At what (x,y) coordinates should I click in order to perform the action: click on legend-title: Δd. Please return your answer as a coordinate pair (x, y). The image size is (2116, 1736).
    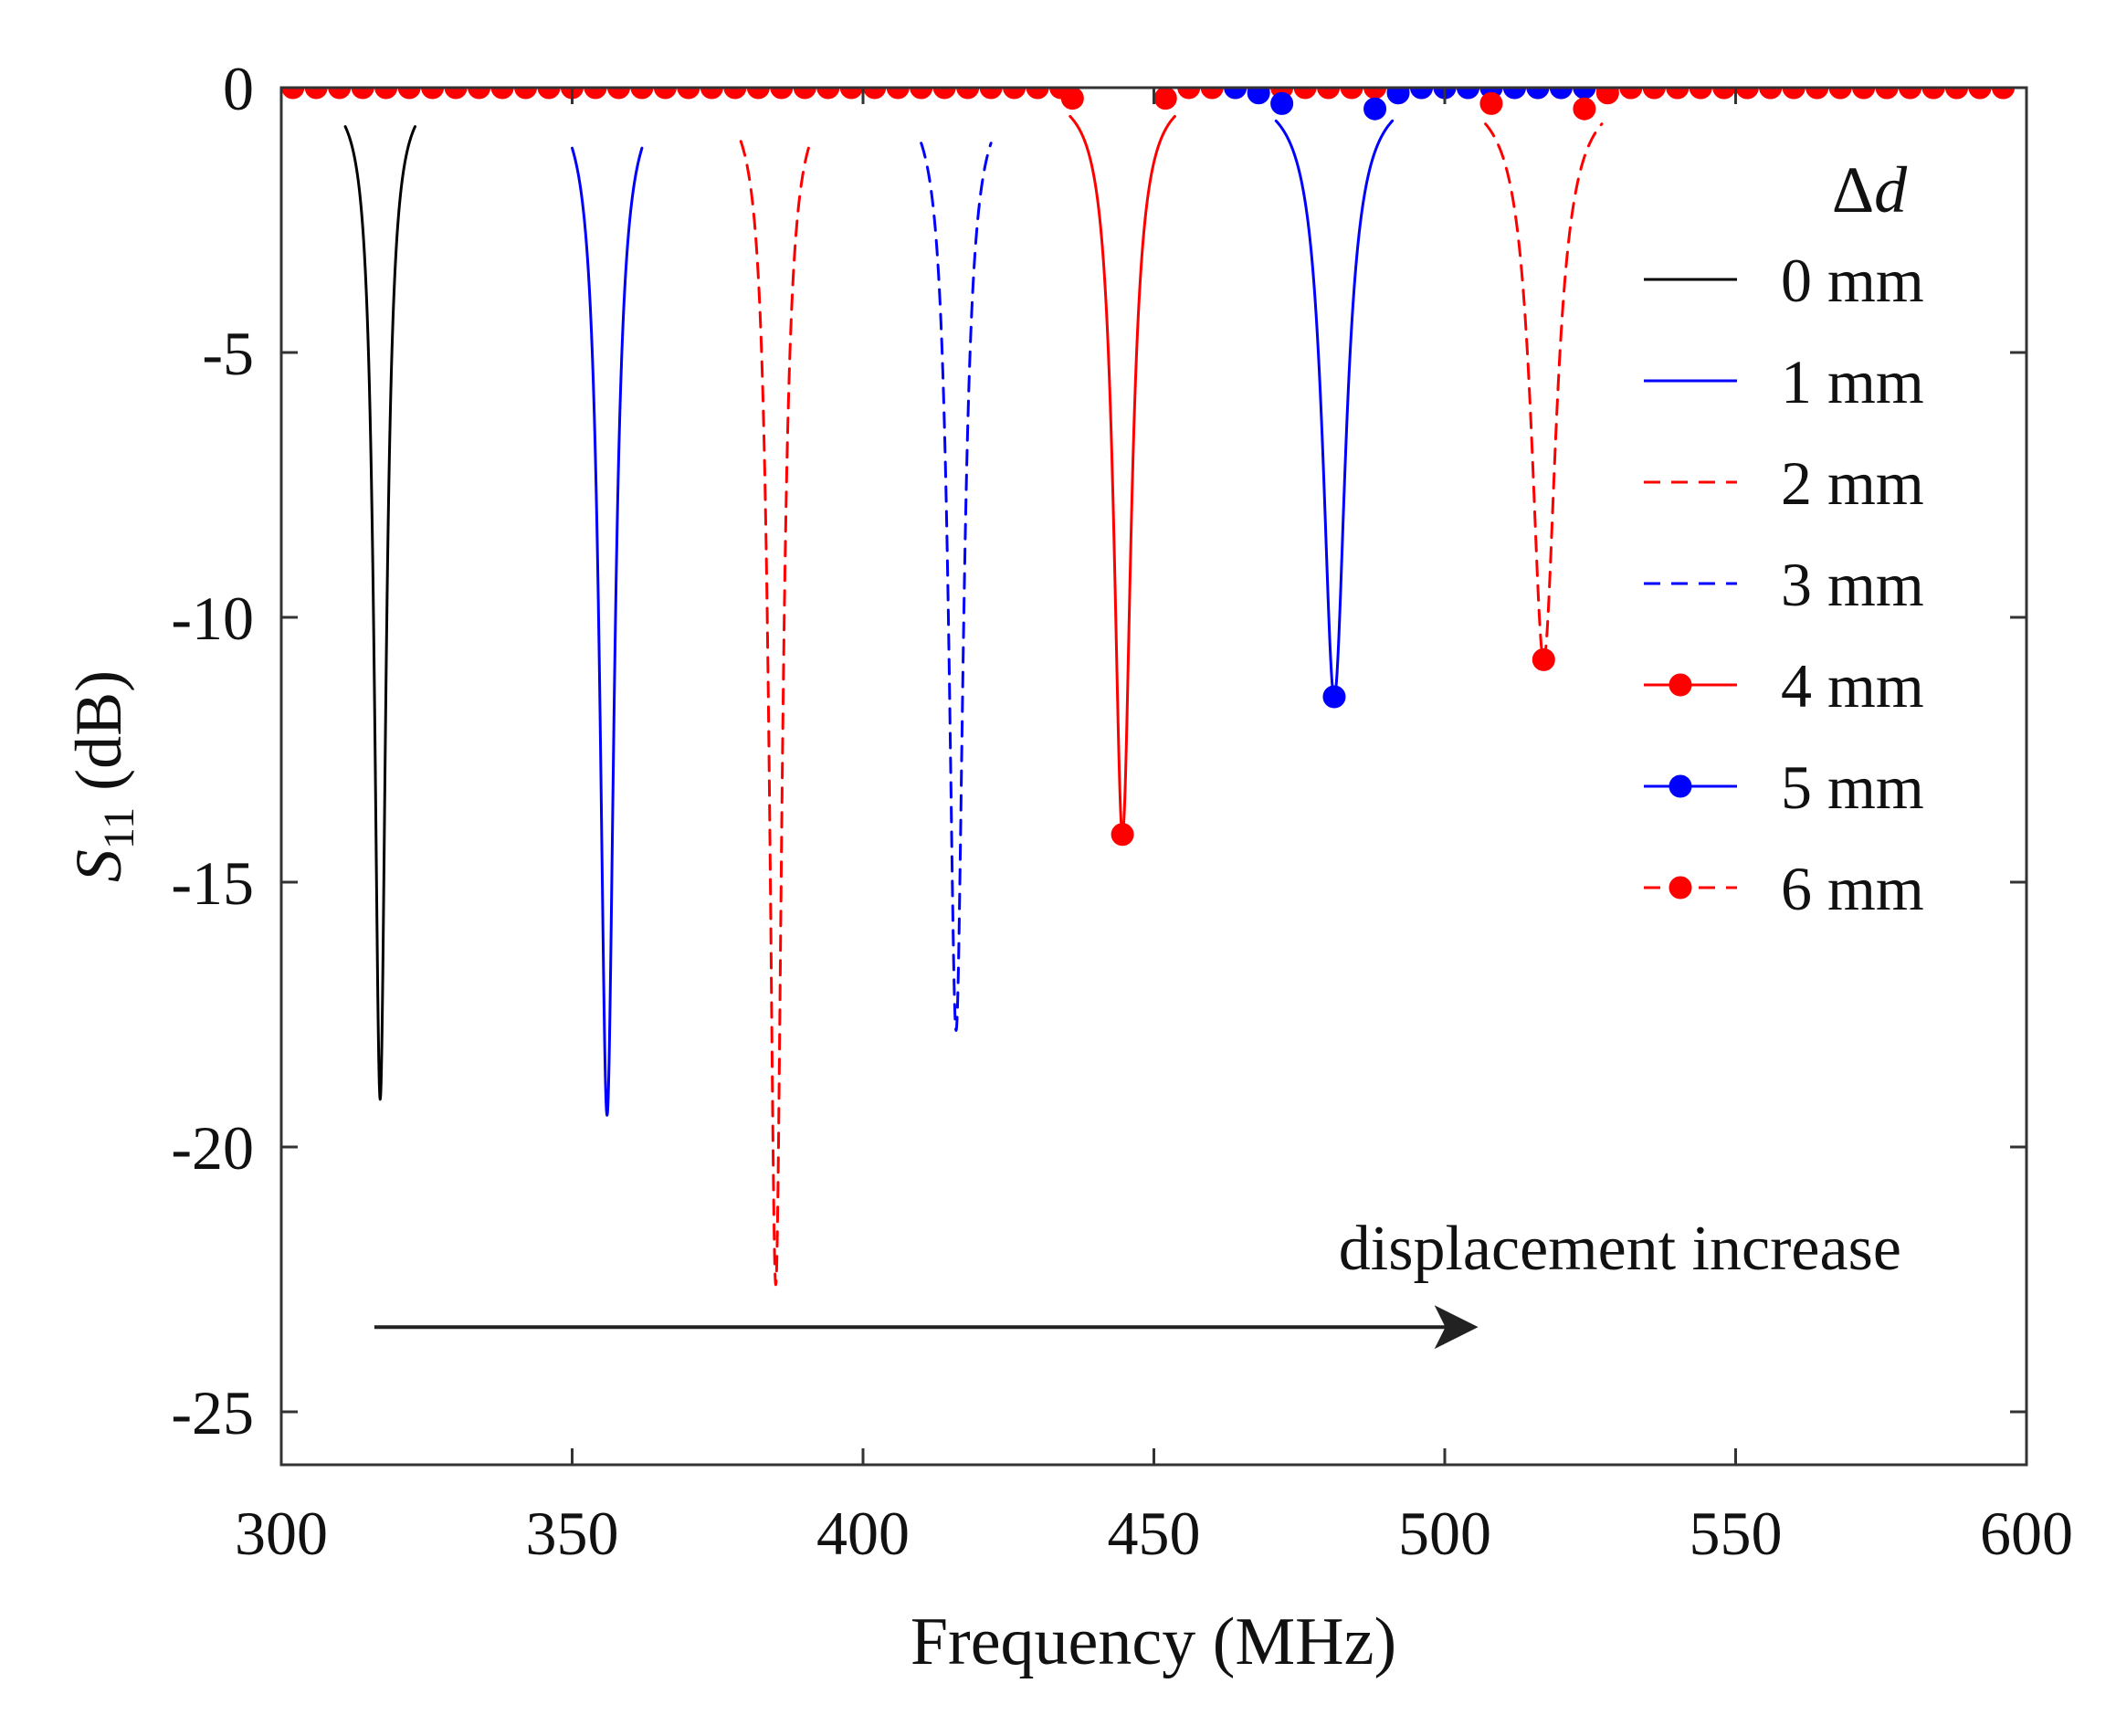
    Looking at the image, I should click on (1870, 189).